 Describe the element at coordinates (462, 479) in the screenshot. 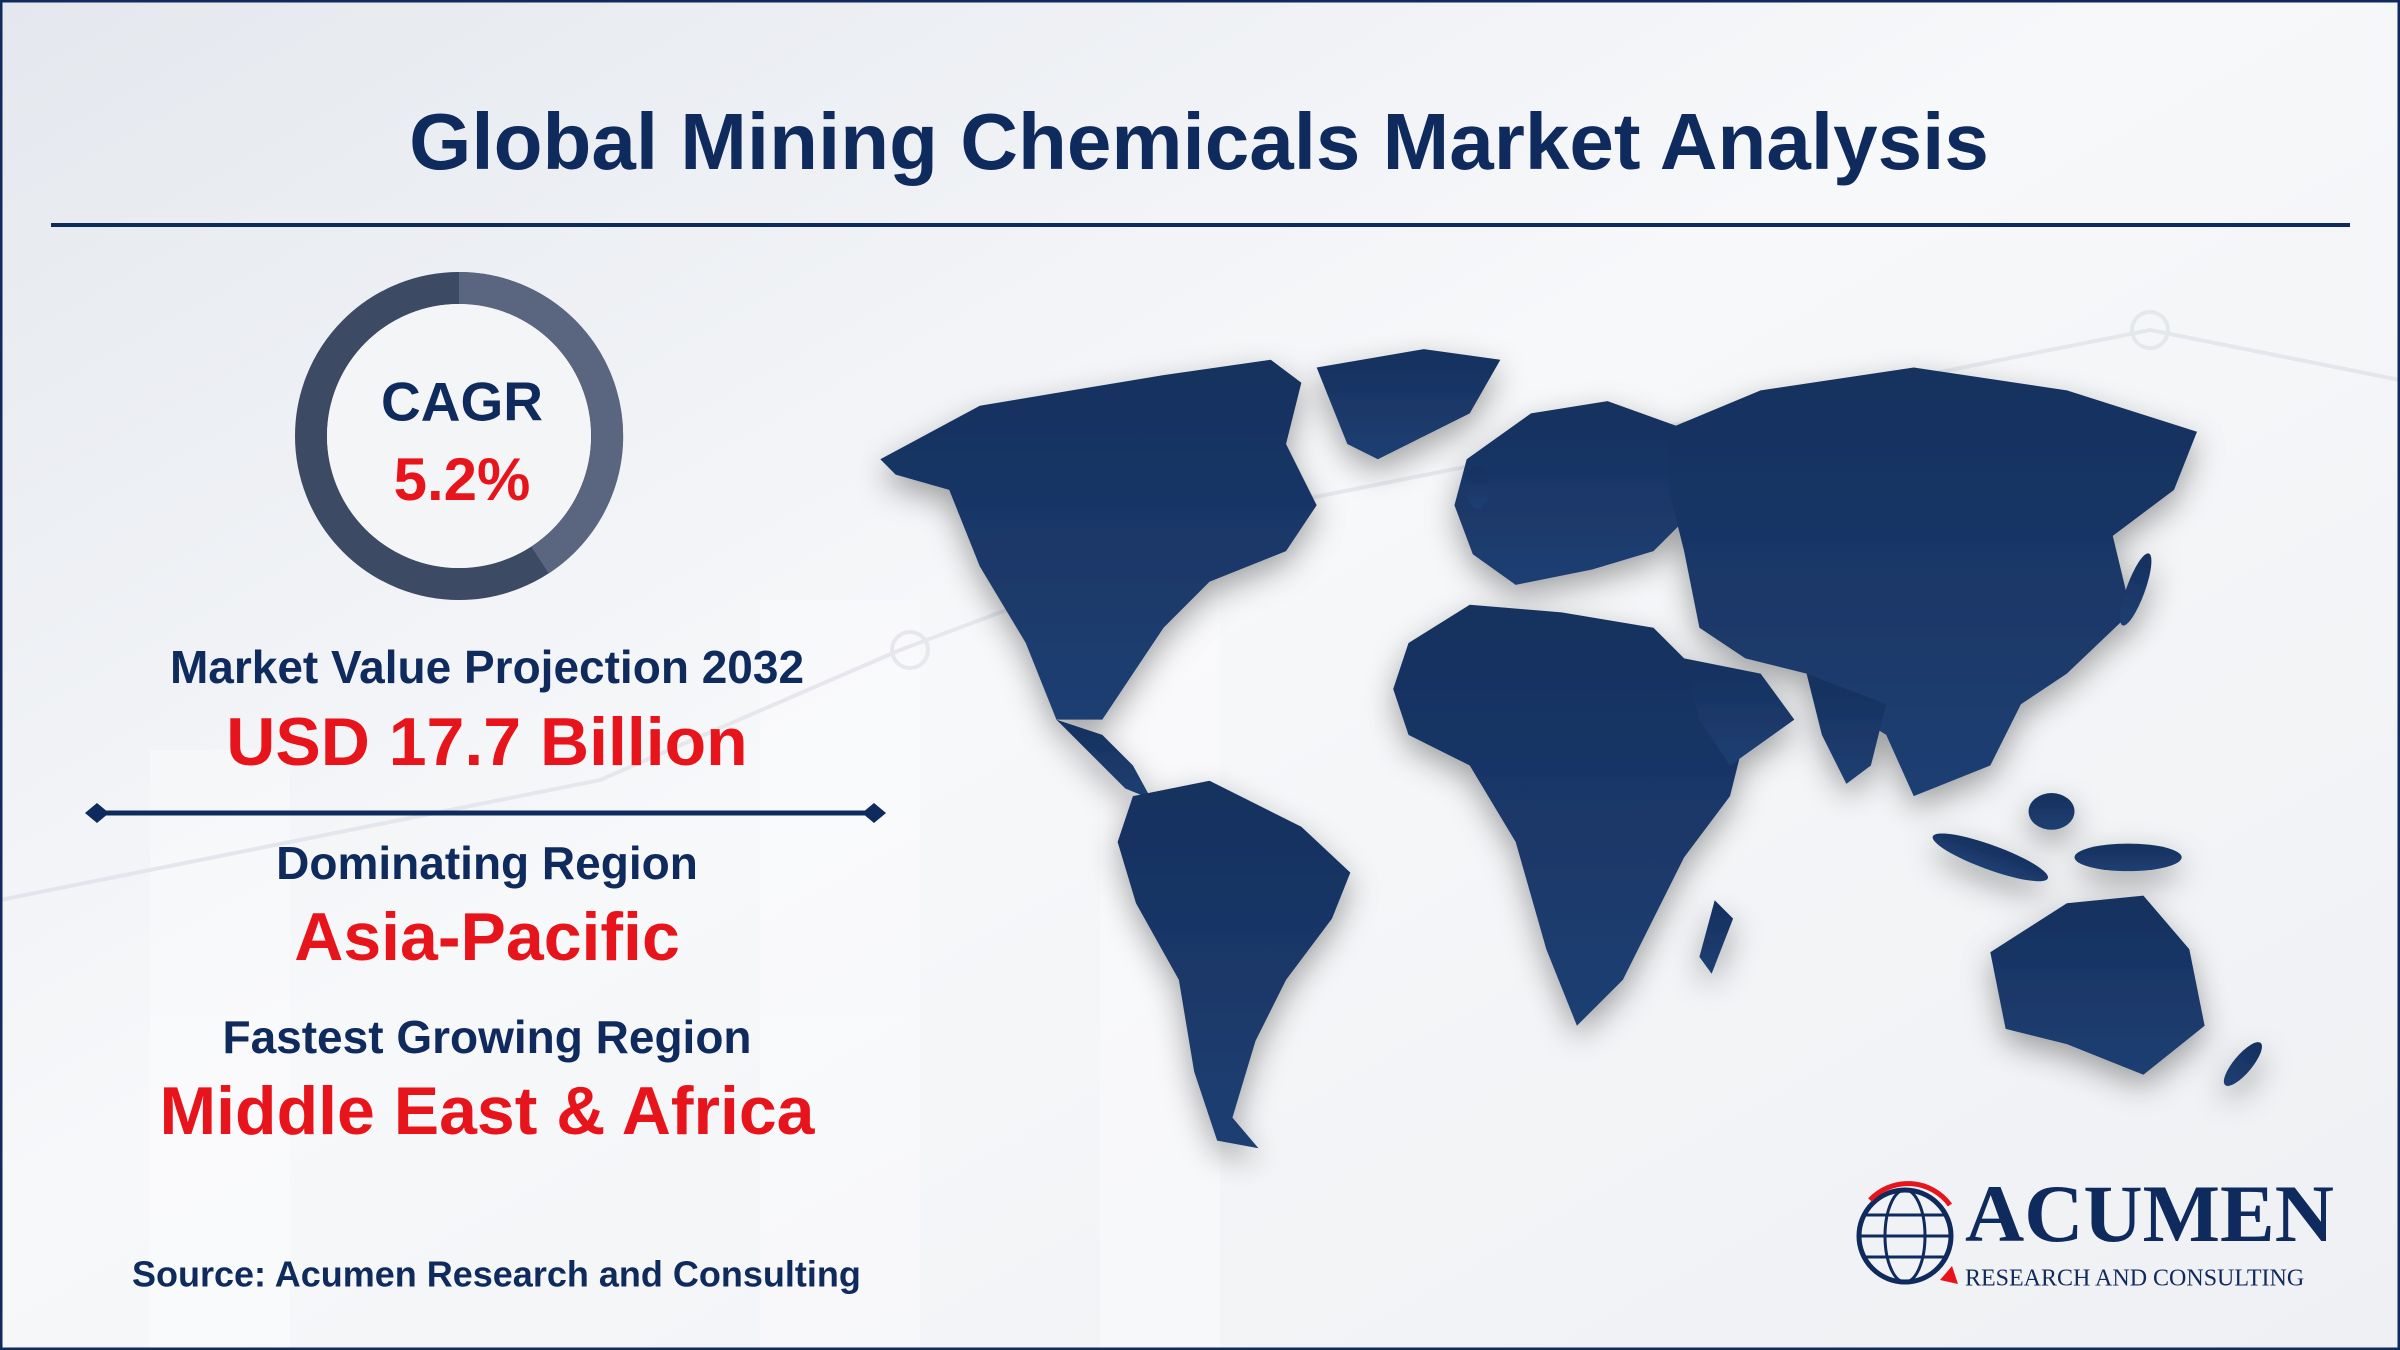

I see `cagr-value: 5.2%` at that location.